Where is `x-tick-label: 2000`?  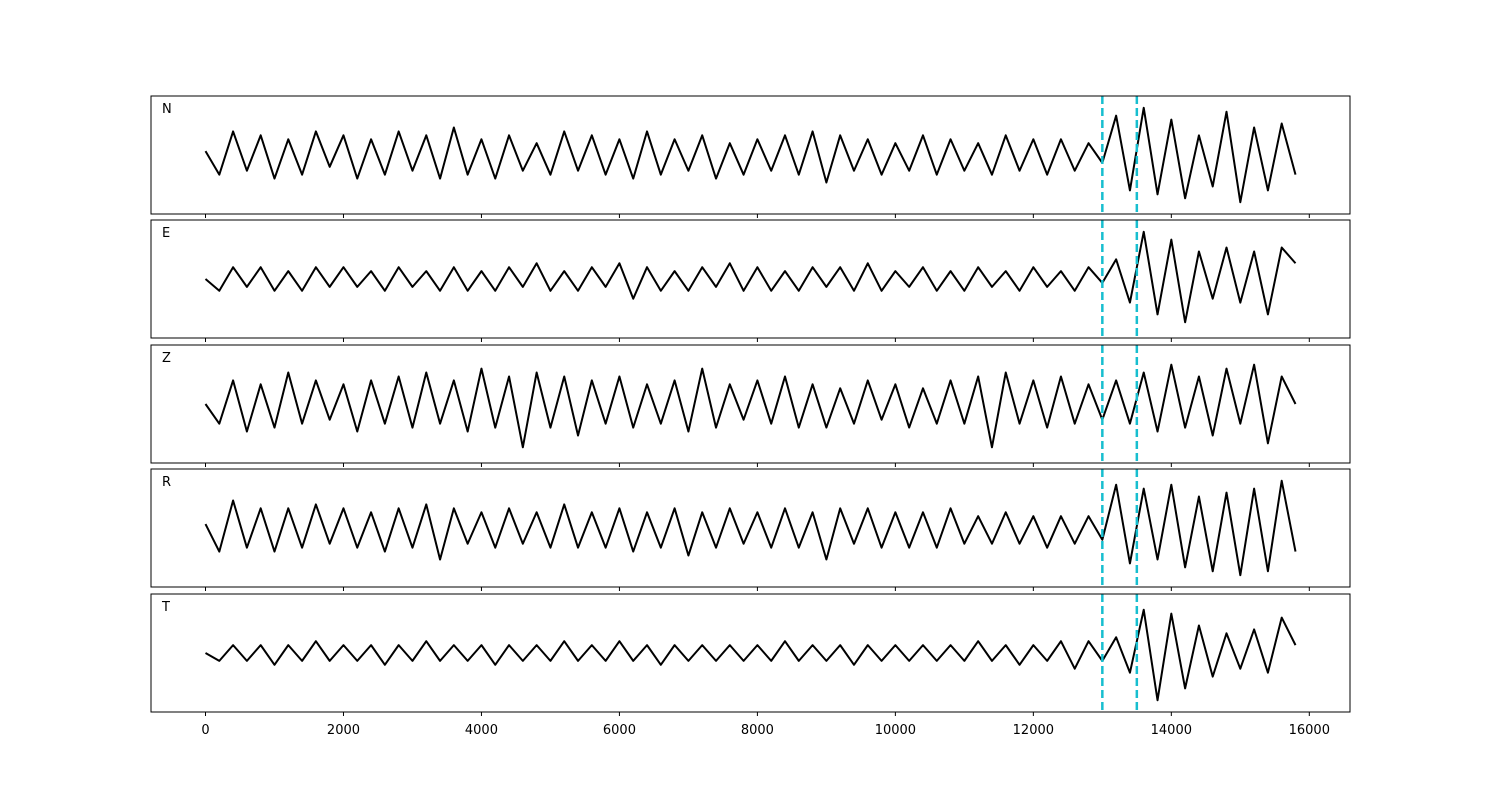 x-tick-label: 2000 is located at coordinates (343, 730).